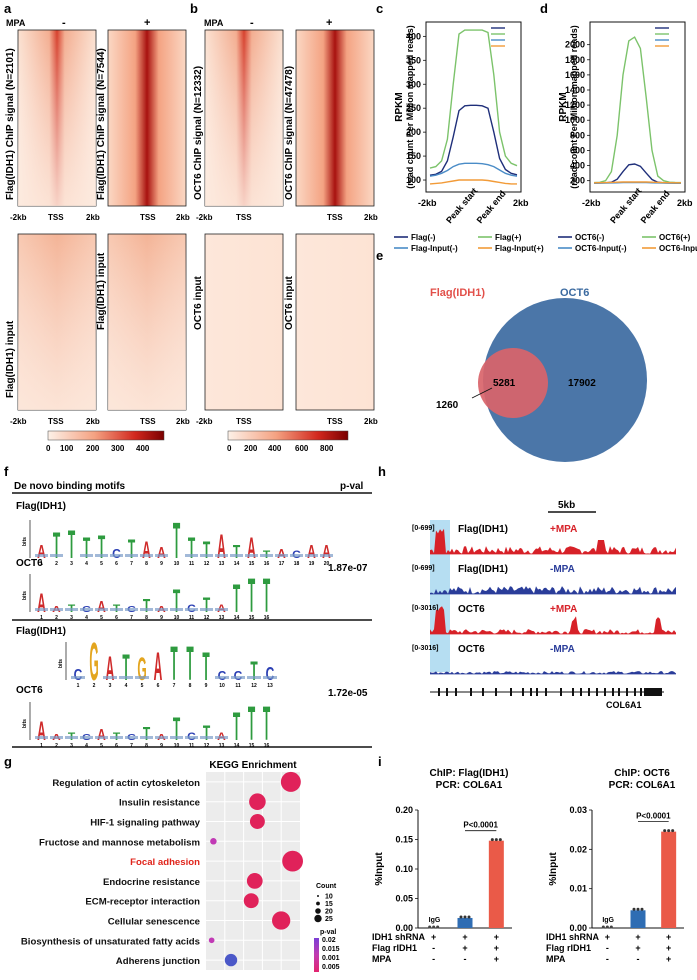  I want to click on pval-legend-title: p-val, so click(328, 932).